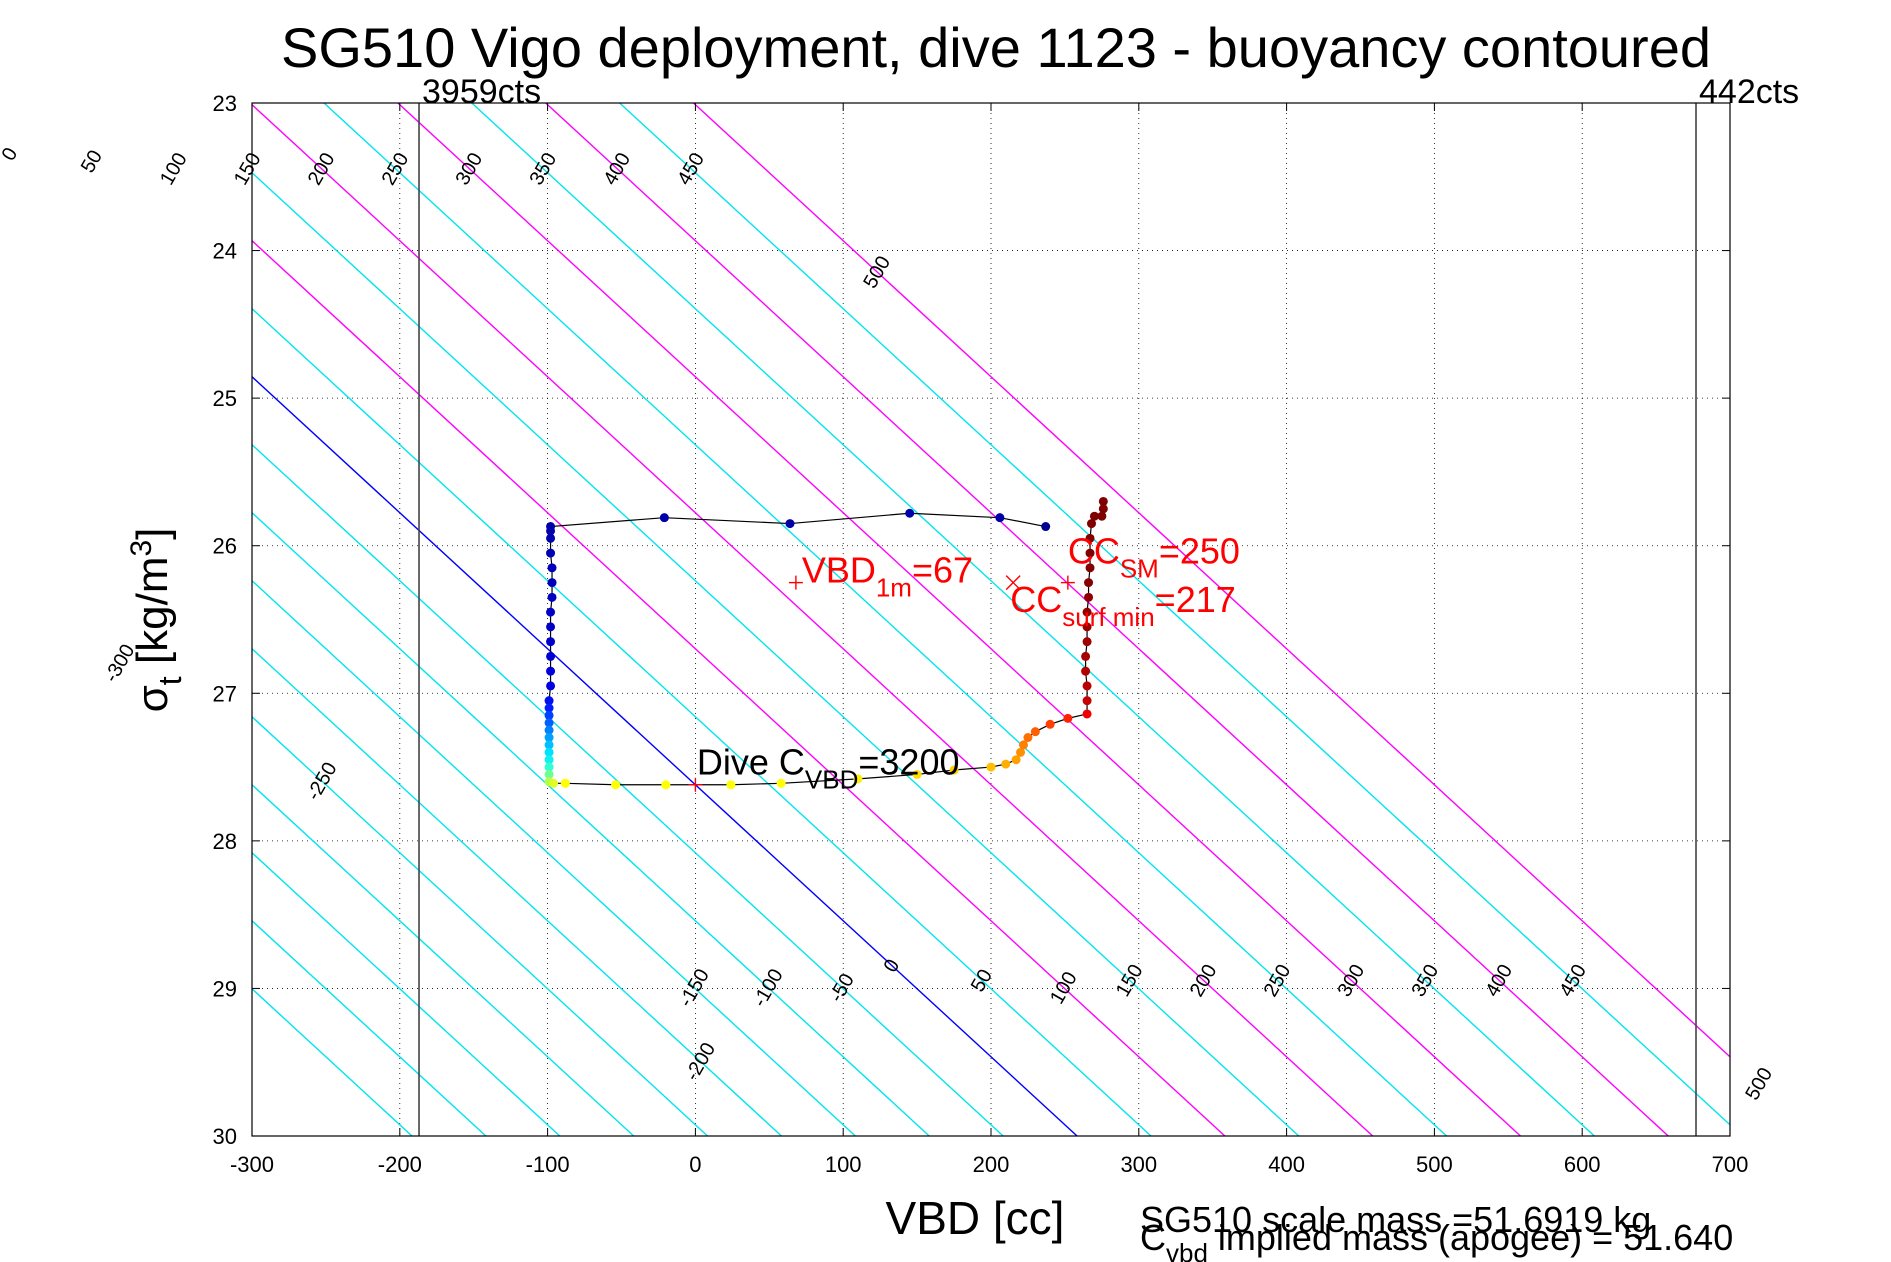  I want to click on y-axis-label-sup: 3, so click(141, 548).